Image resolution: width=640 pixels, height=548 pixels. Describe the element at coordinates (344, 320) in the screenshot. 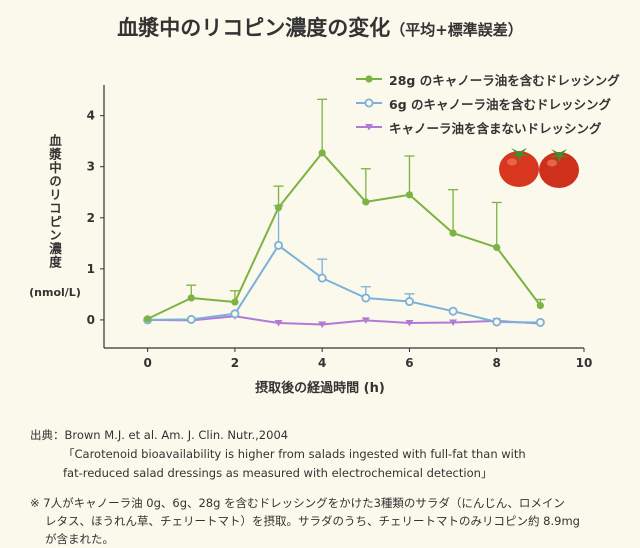

I see `series-line-0g` at that location.